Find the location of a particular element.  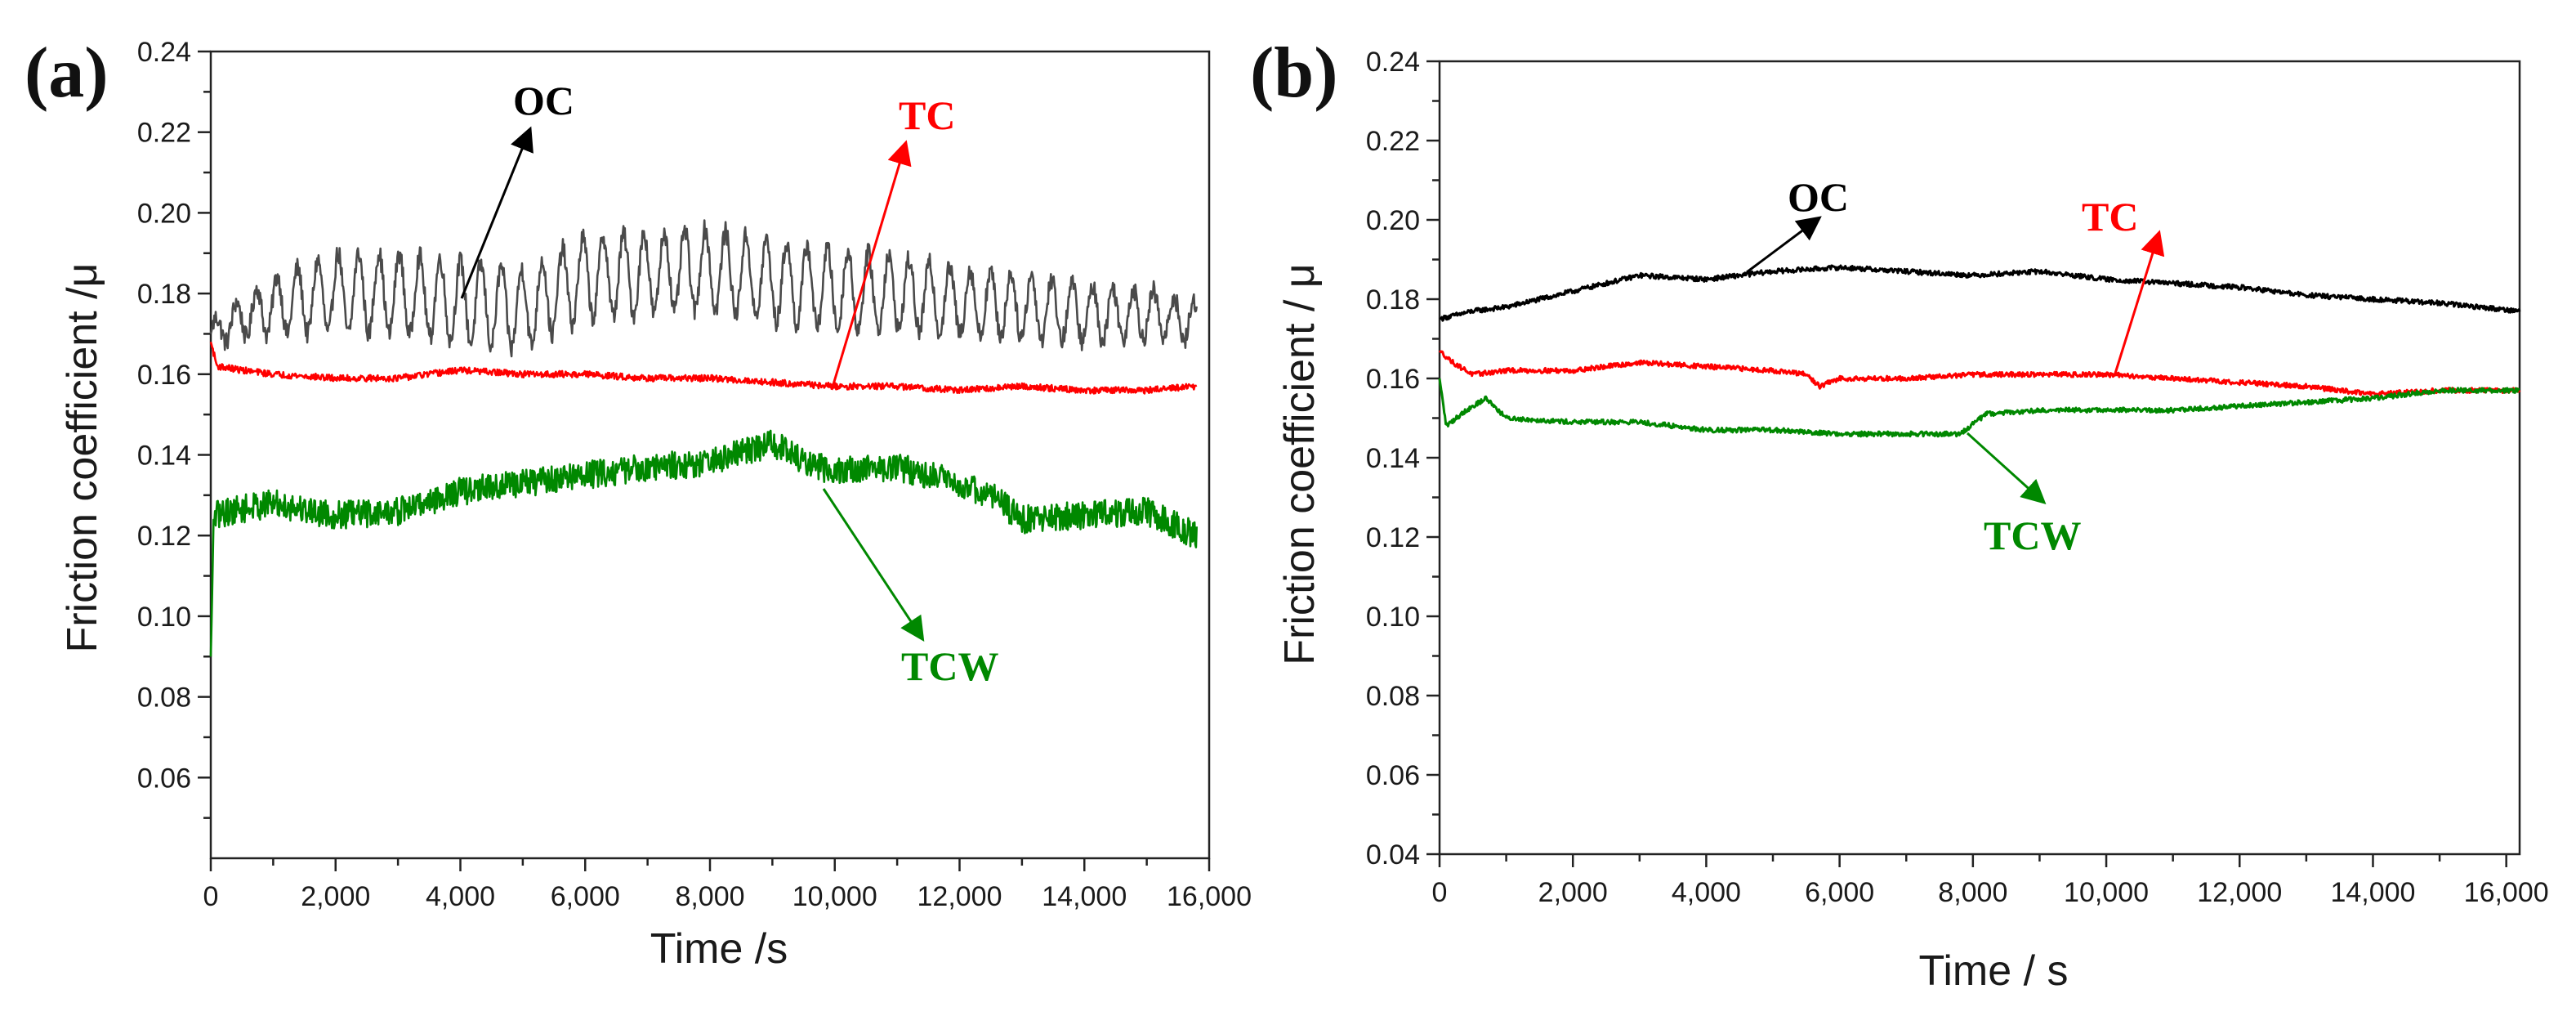

panel-b-tc-label: TC is located at coordinates (2110, 216).